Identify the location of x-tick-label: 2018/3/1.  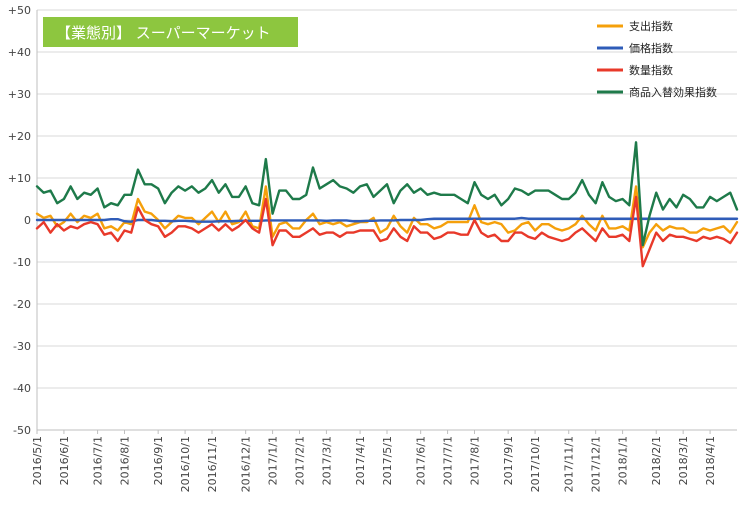
(683, 460).